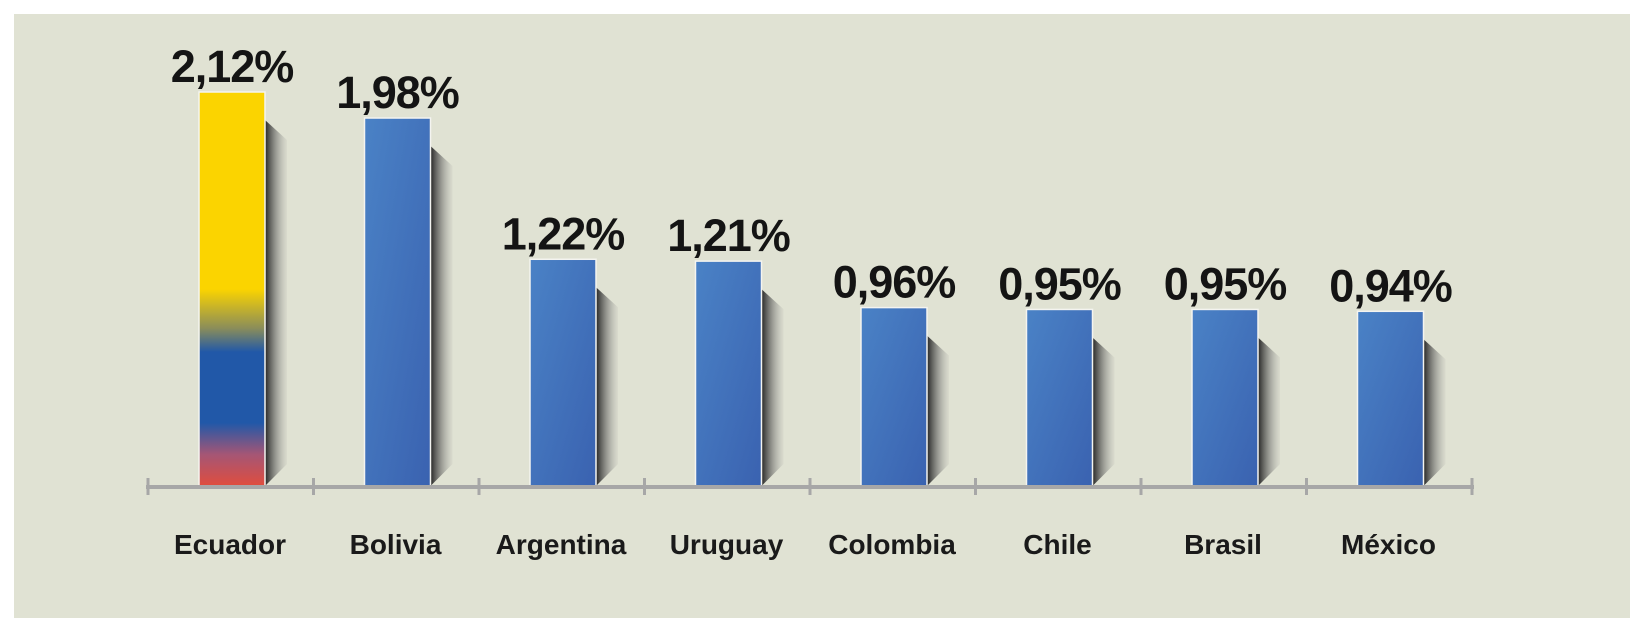  I want to click on value-label: 1,21%, so click(728, 235).